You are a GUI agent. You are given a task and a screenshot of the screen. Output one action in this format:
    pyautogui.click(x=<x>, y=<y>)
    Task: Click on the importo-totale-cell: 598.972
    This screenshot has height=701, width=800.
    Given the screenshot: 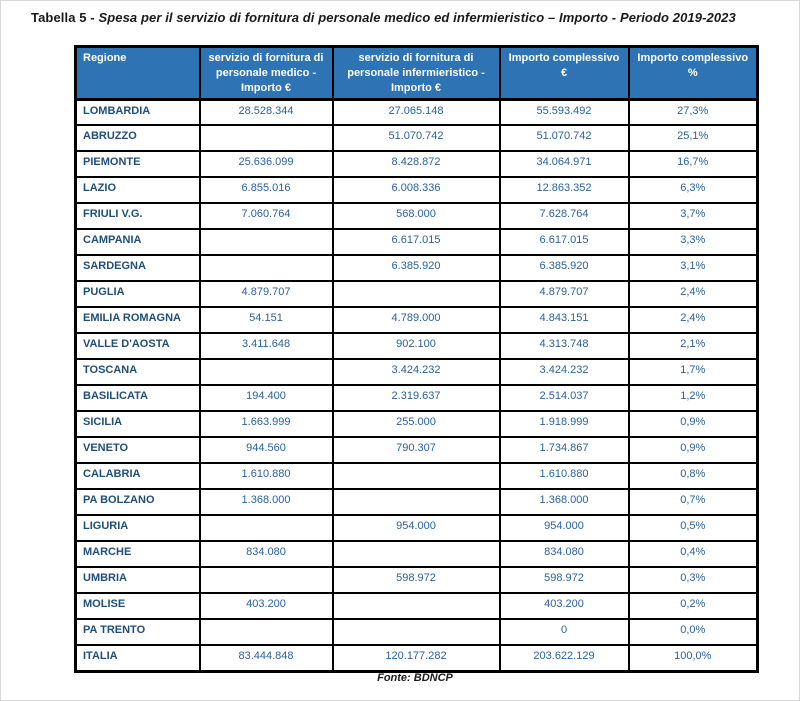 What is the action you would take?
    pyautogui.click(x=564, y=580)
    